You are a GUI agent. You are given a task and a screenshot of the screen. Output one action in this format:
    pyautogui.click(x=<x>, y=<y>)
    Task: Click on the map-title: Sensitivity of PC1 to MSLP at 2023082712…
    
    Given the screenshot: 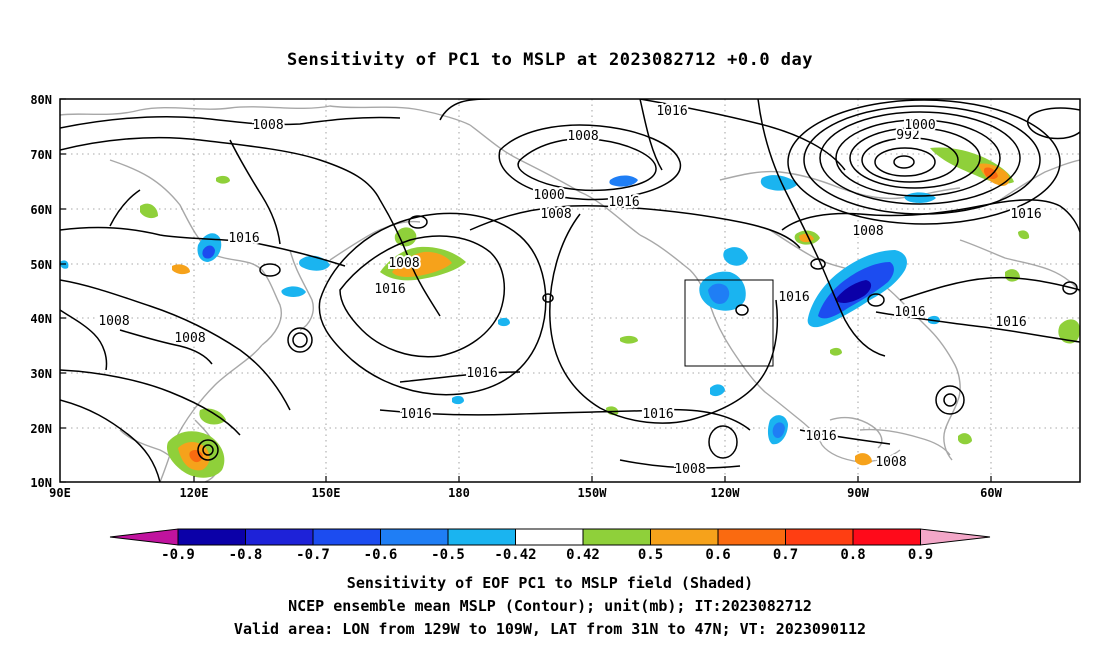 What is the action you would take?
    pyautogui.click(x=549, y=60)
    